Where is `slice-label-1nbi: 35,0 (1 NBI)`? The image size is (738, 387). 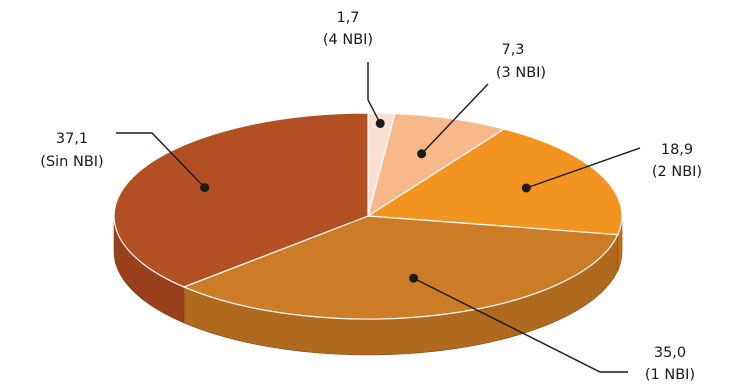 slice-label-1nbi: 35,0 (1 NBI) is located at coordinates (670, 364).